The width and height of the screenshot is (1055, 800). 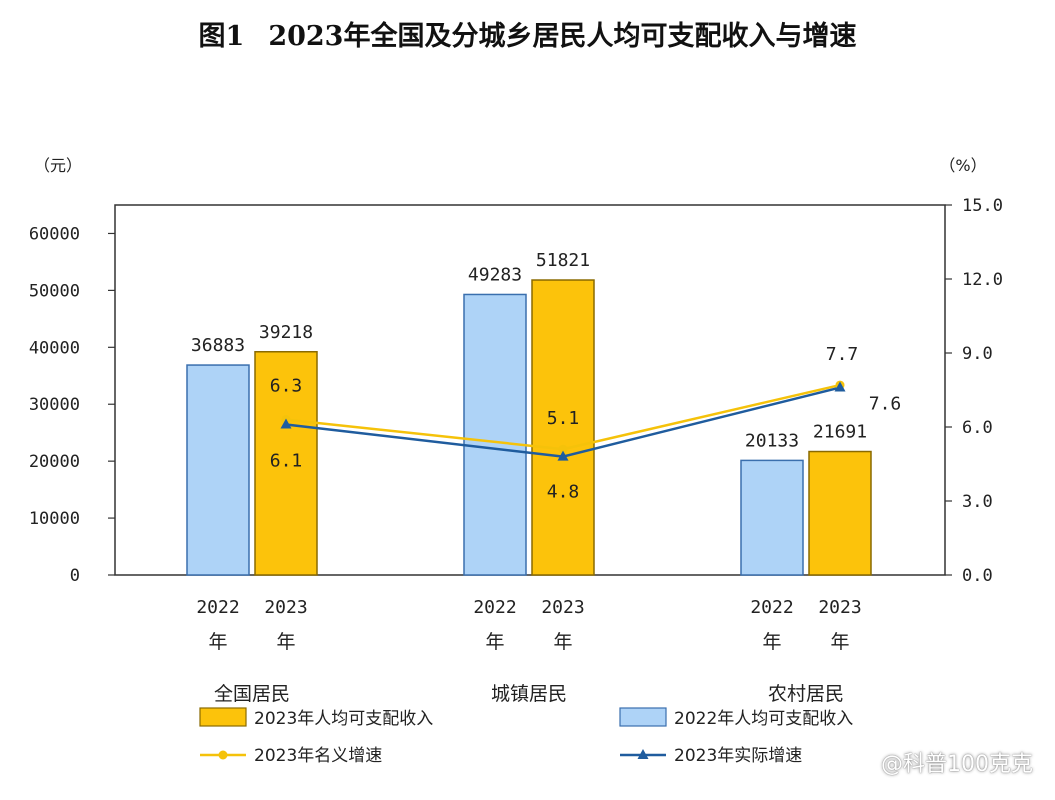 I want to click on real-growth-label: 6.1, so click(x=286, y=461).